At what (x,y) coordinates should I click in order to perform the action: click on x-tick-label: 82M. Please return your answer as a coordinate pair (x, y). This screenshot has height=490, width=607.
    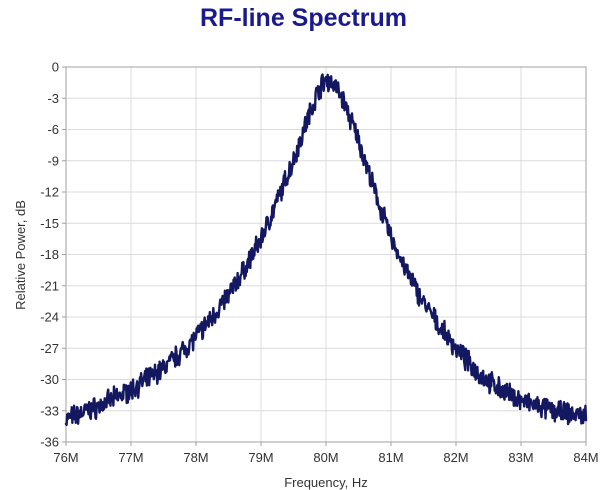
    Looking at the image, I should click on (455, 457).